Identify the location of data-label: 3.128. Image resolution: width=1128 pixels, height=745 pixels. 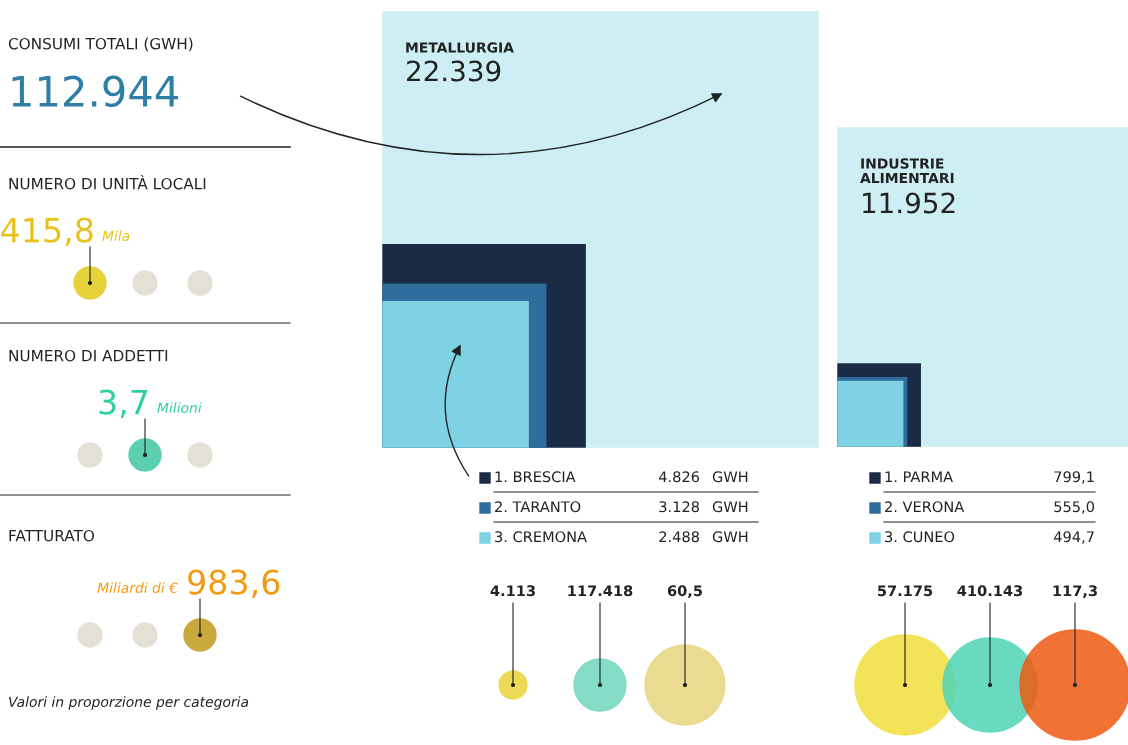
(679, 507).